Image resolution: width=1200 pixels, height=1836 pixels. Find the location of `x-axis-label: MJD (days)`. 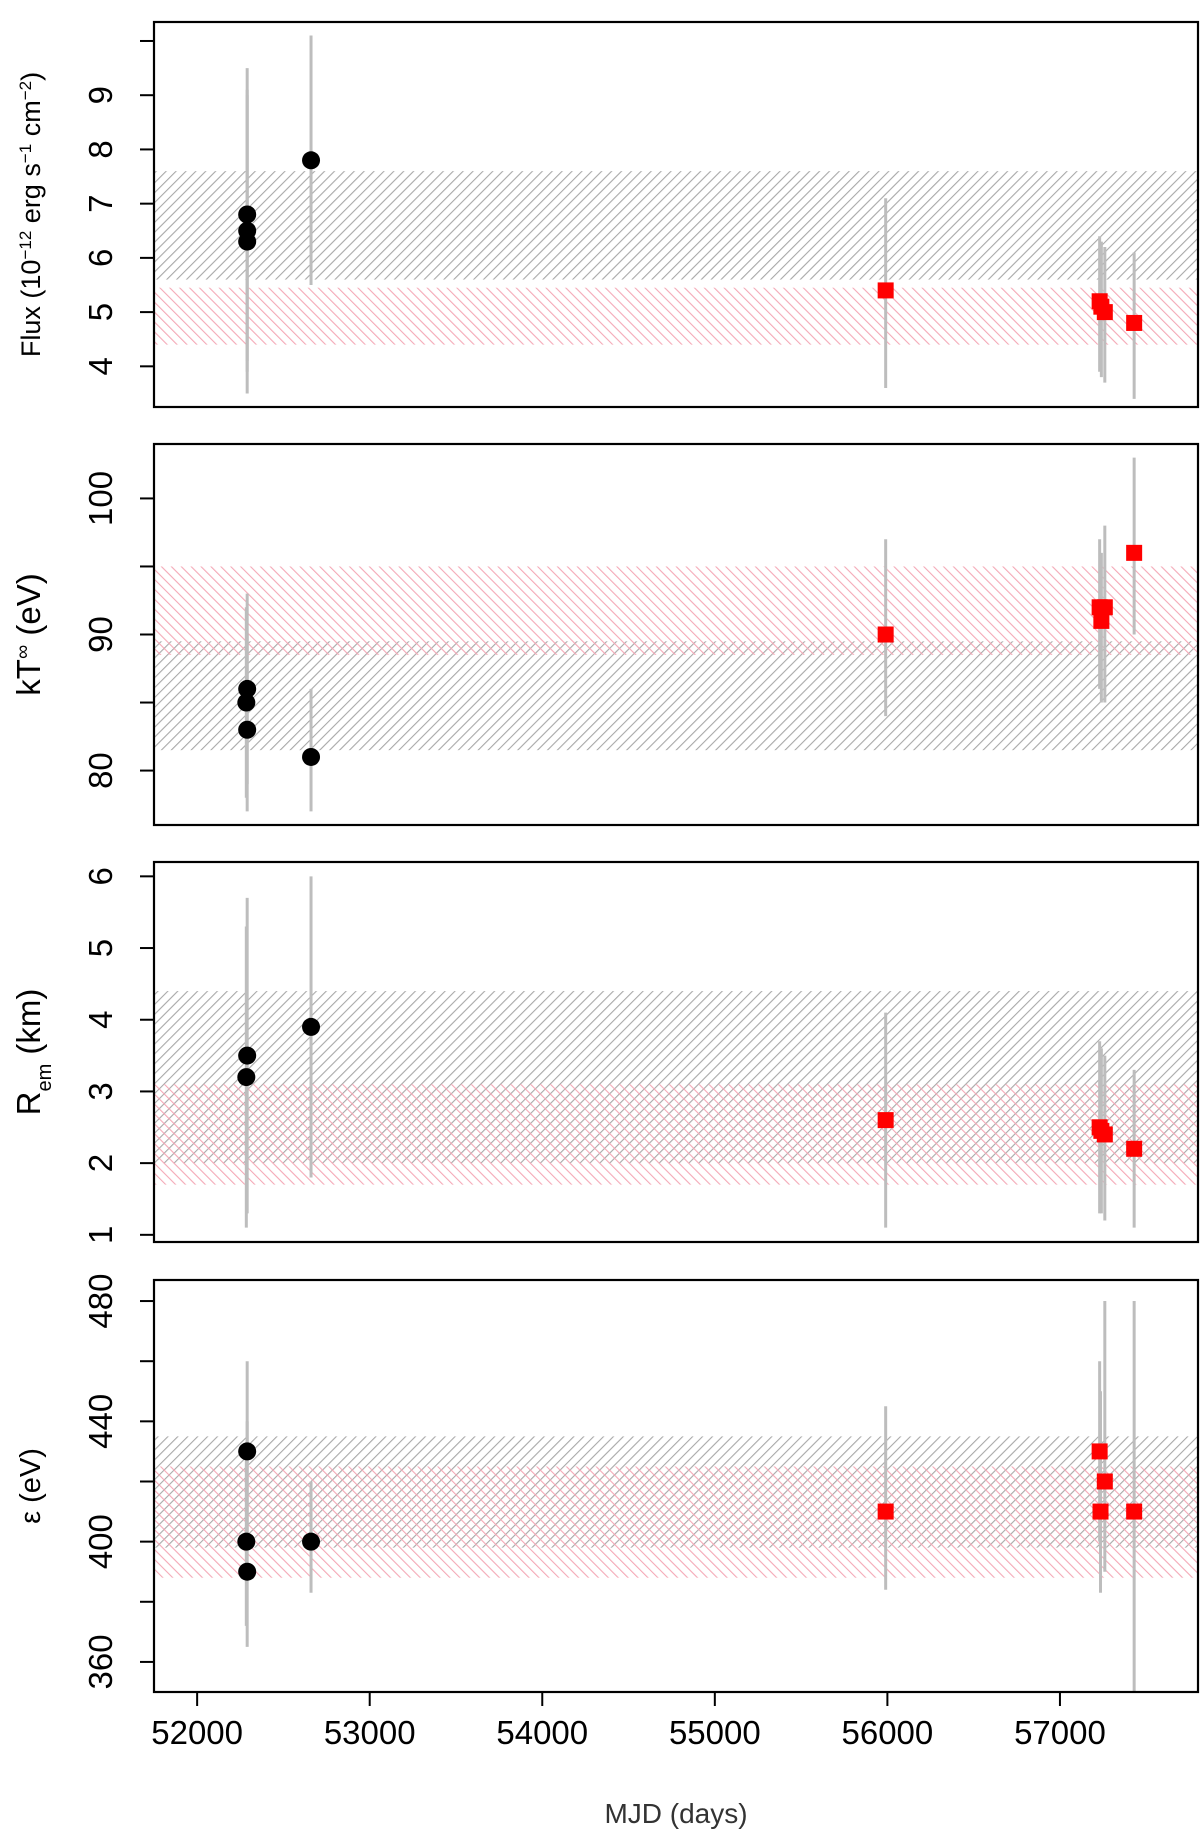

x-axis-label: MJD (days) is located at coordinates (675, 1813).